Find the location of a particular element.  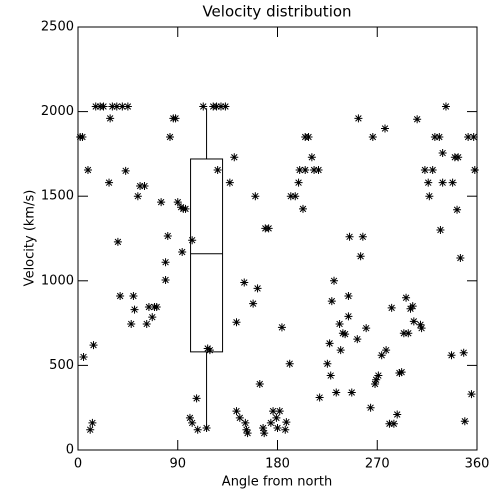

y-tick-label: 500 is located at coordinates (61, 365).